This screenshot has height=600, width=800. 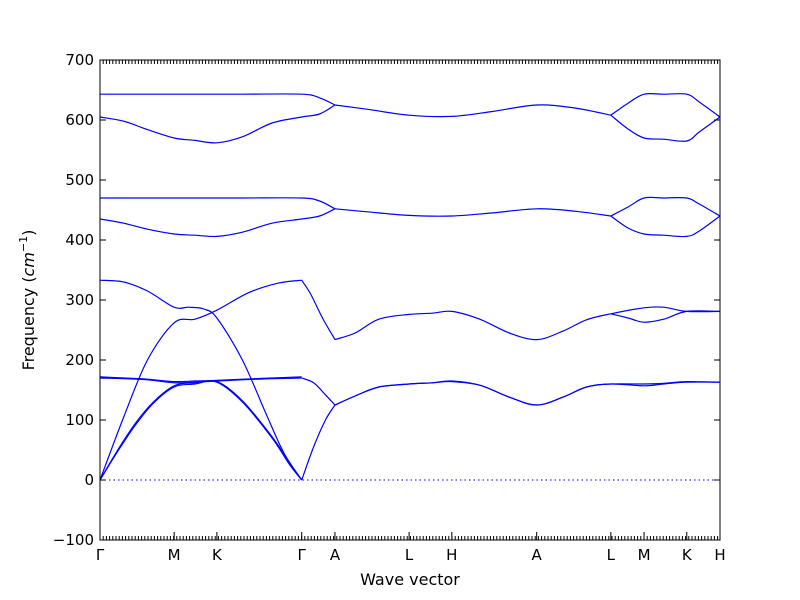 I want to click on y-tick-label: 700, so click(x=79, y=60).